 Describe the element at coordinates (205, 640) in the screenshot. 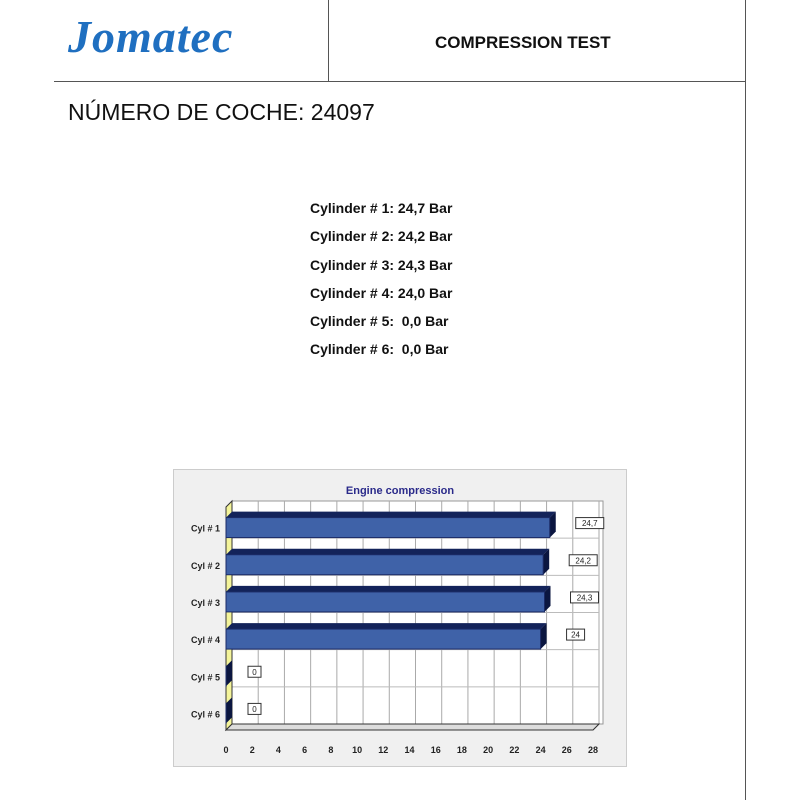

I see `y-tick-label: Cyl # 4` at that location.